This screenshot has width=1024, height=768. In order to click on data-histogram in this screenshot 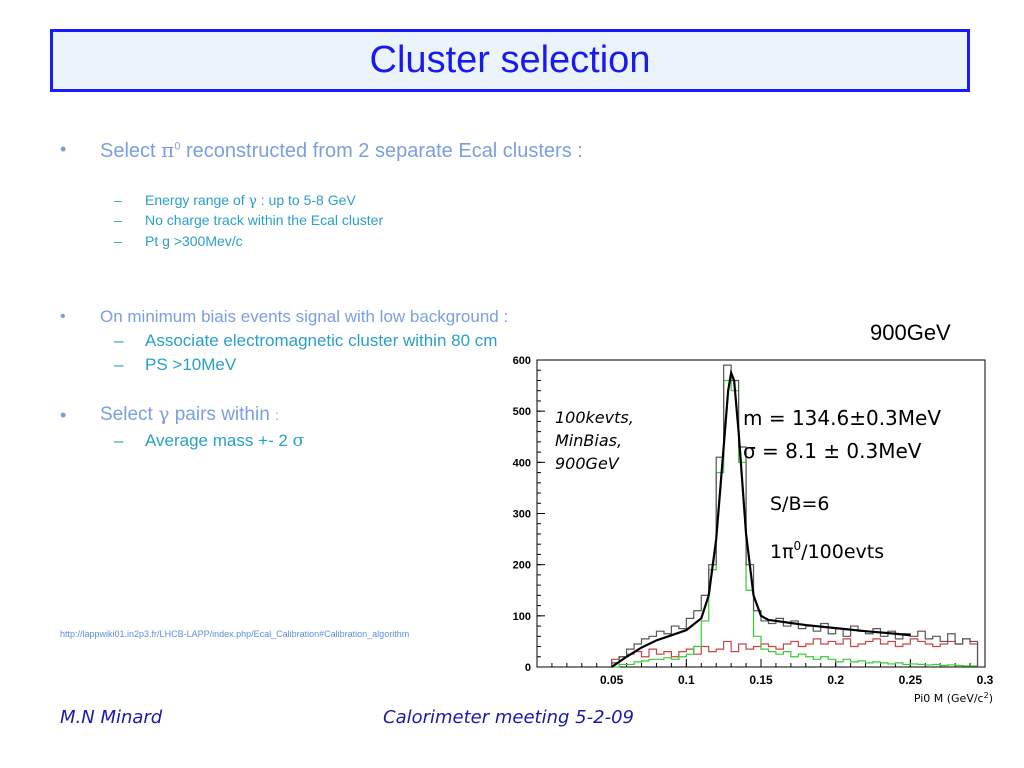, I will do `click(791, 516)`.